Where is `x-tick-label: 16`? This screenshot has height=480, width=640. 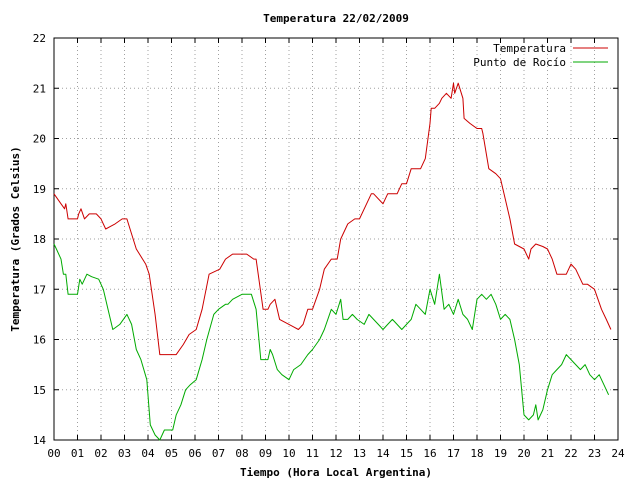
x-tick-label: 16 is located at coordinates (429, 453).